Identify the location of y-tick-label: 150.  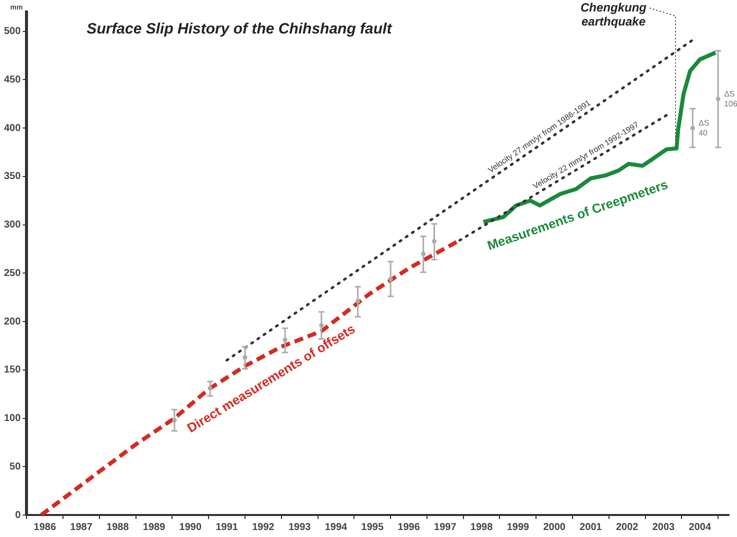
(13, 370).